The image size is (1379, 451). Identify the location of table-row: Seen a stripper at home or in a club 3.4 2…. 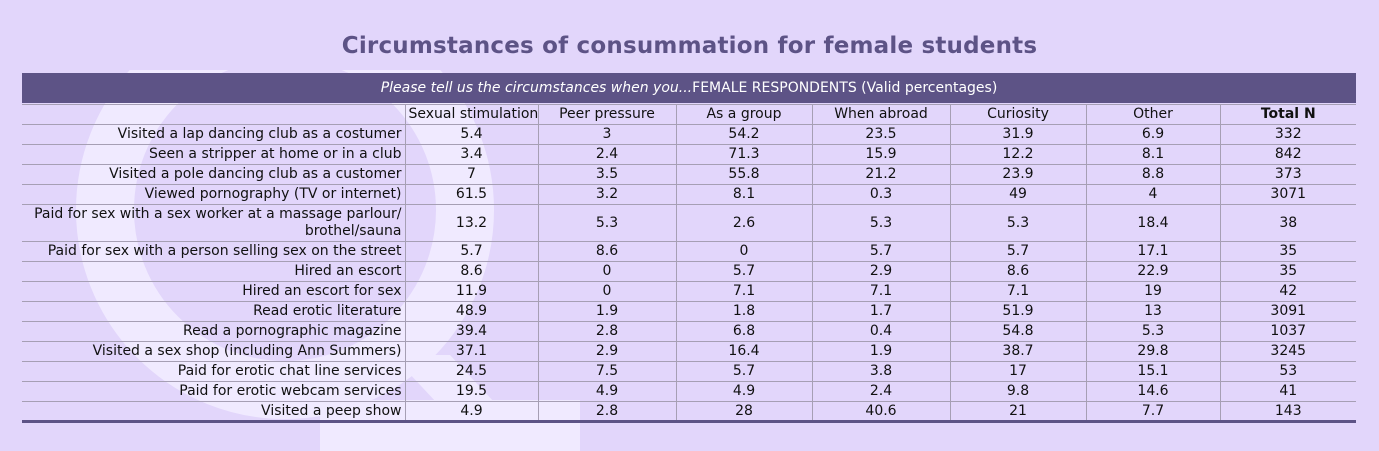
(689, 154).